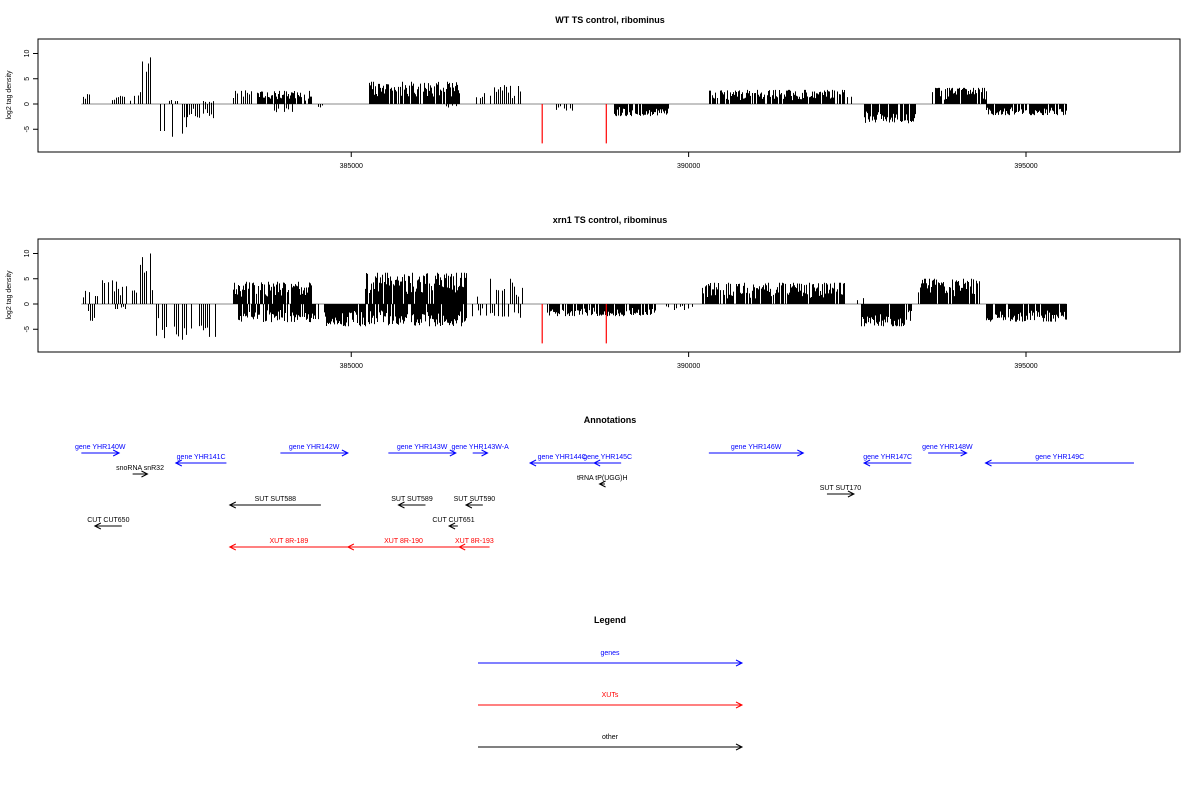 The height and width of the screenshot is (800, 1200). I want to click on feature-label: CUT CUT651, so click(453, 520).